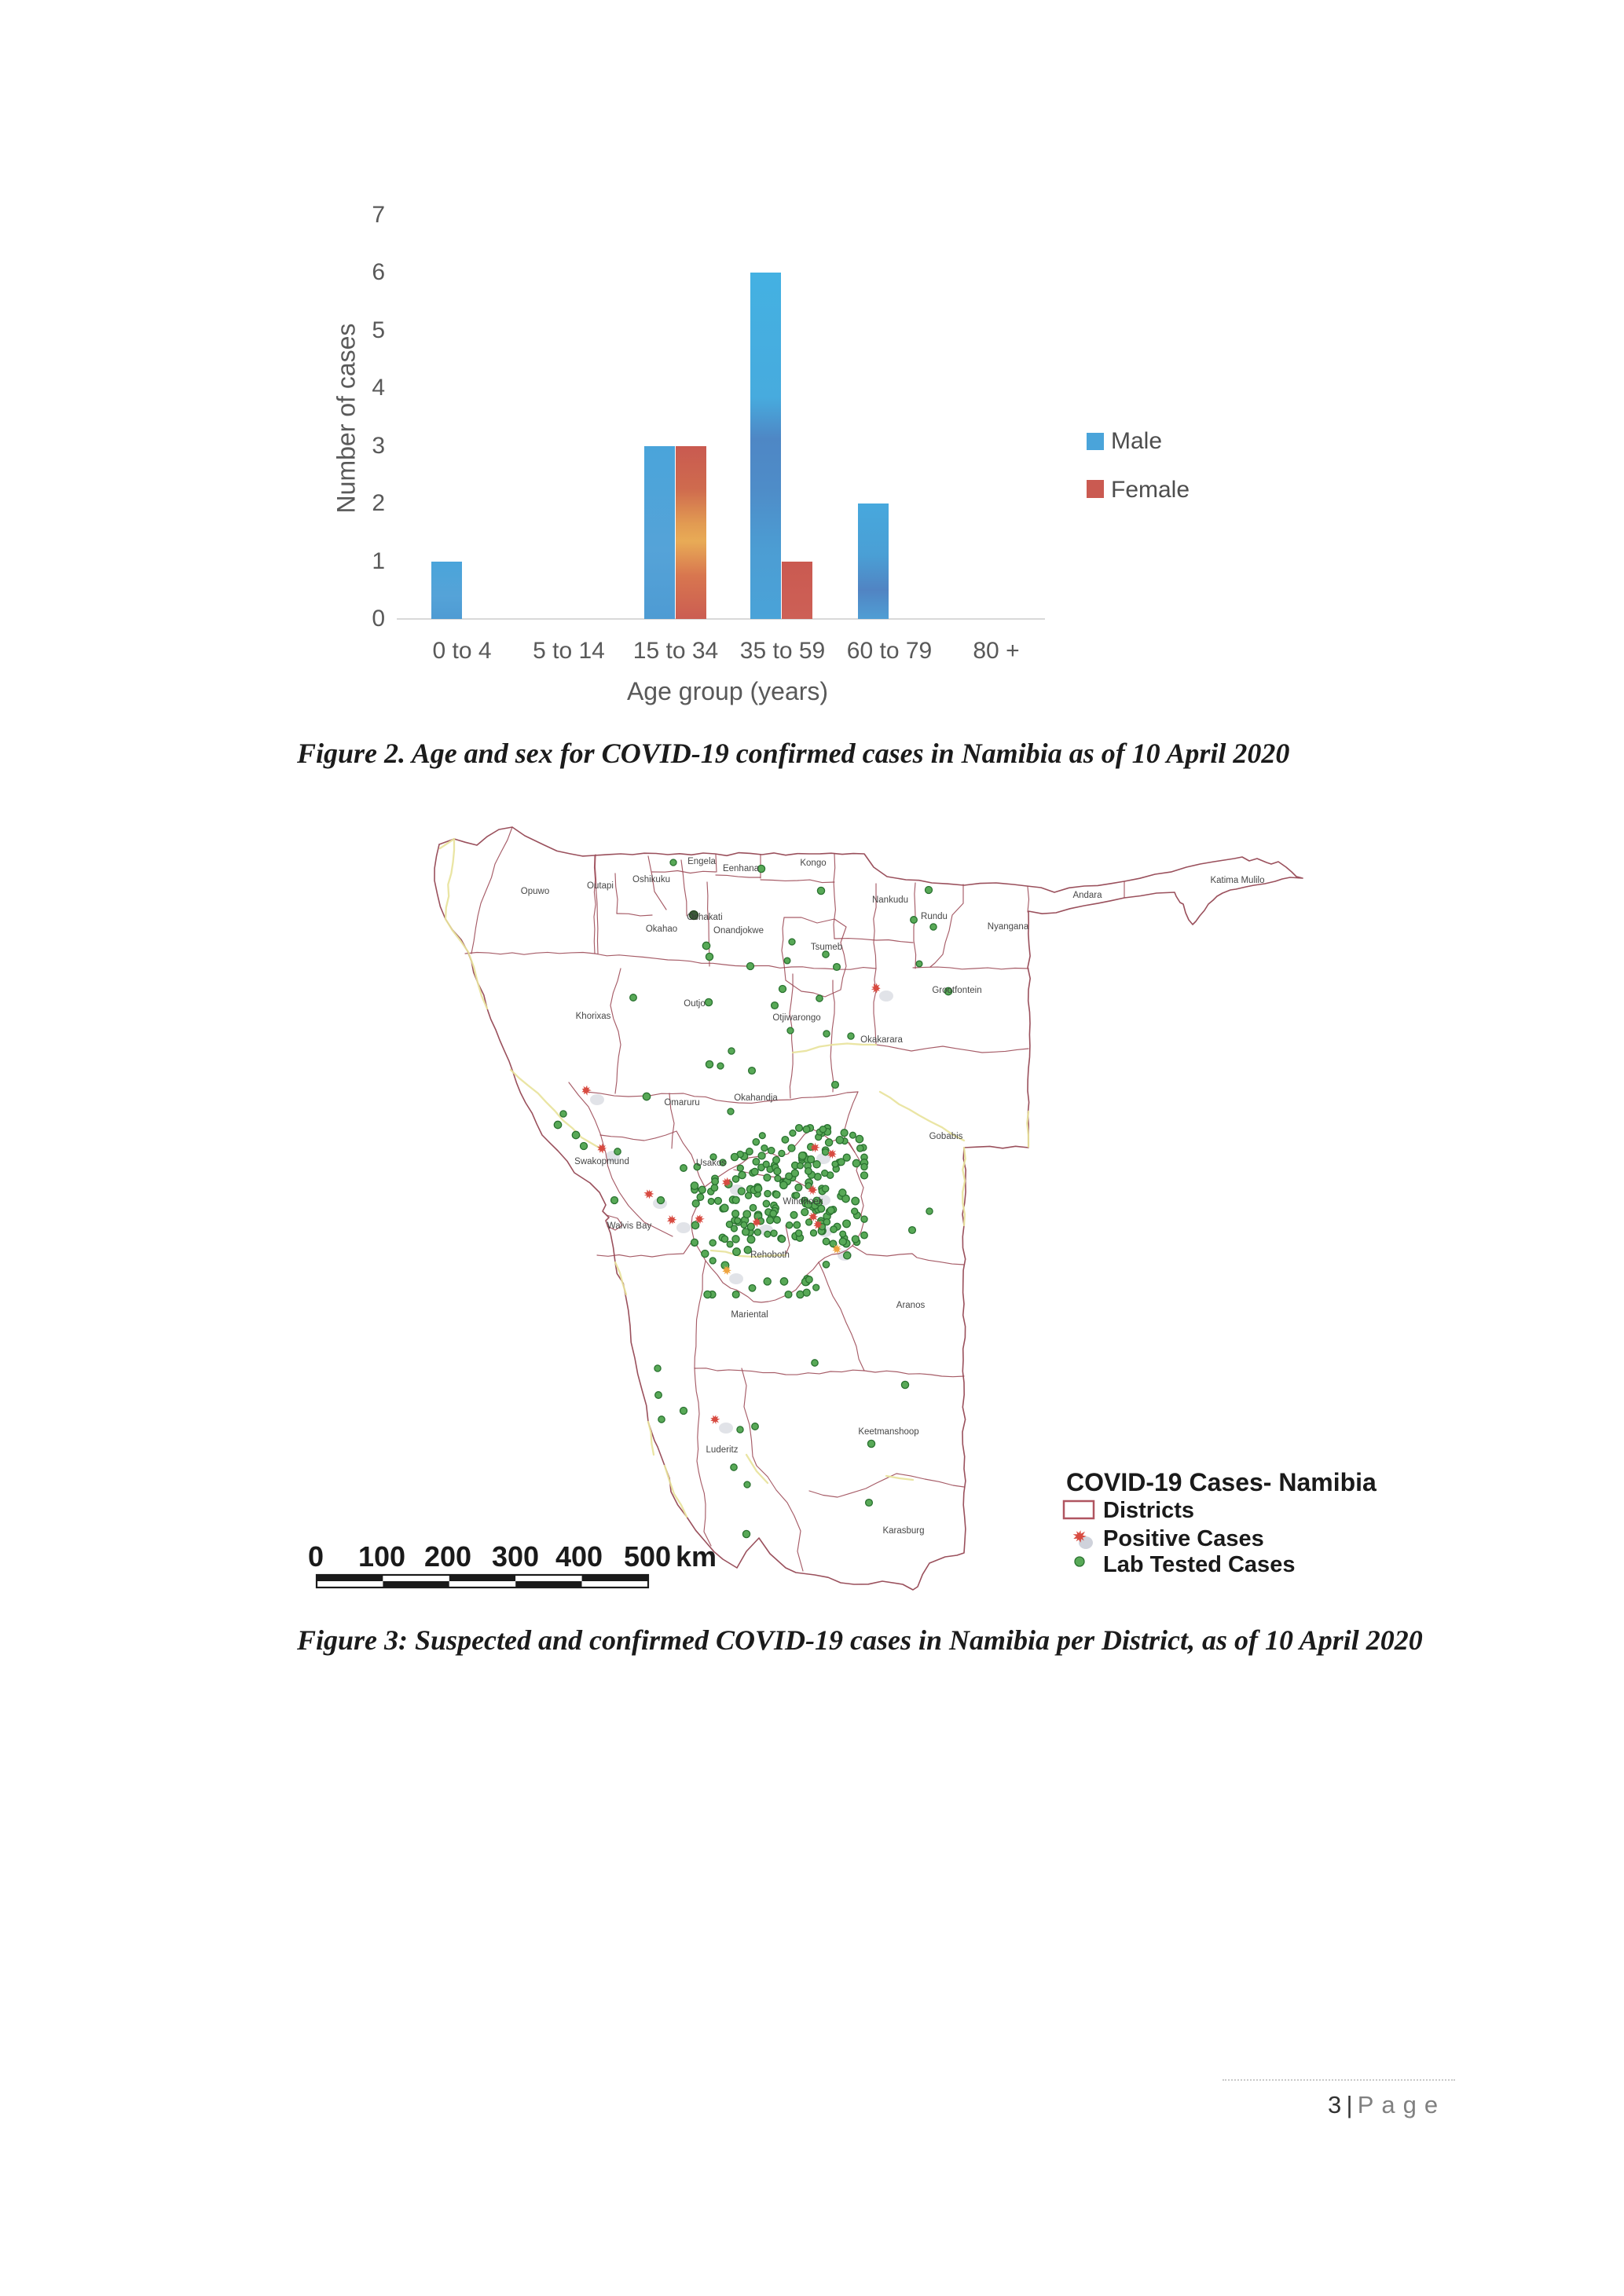 Image resolution: width=1624 pixels, height=2296 pixels. Describe the element at coordinates (662, 929) in the screenshot. I see `svg-text: Okahao` at that location.